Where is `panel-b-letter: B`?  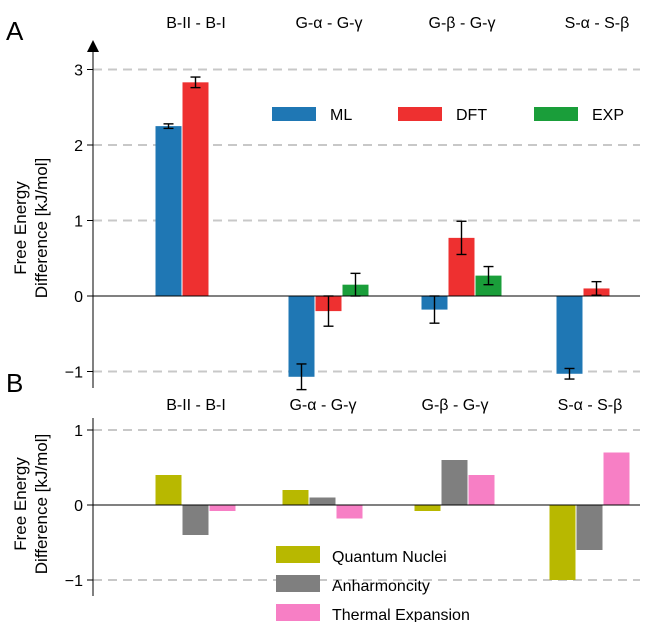 panel-b-letter: B is located at coordinates (14, 383).